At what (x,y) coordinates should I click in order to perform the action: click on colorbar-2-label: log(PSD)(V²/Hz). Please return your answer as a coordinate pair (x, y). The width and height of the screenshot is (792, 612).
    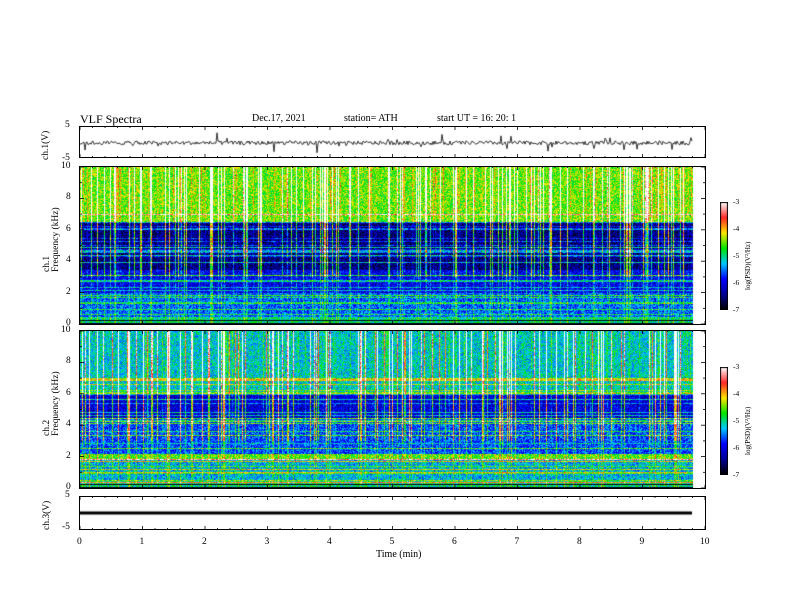
    Looking at the image, I should click on (748, 430).